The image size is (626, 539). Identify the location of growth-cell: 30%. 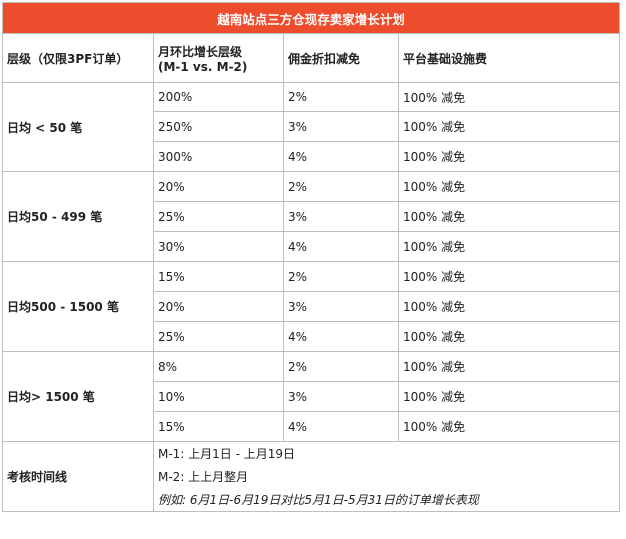
(218, 246).